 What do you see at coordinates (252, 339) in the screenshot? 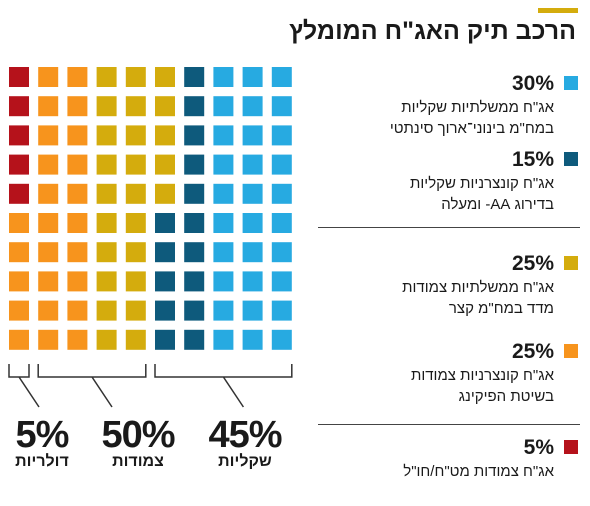
I see `waffle-cell-cyan-30-c8-r9` at bounding box center [252, 339].